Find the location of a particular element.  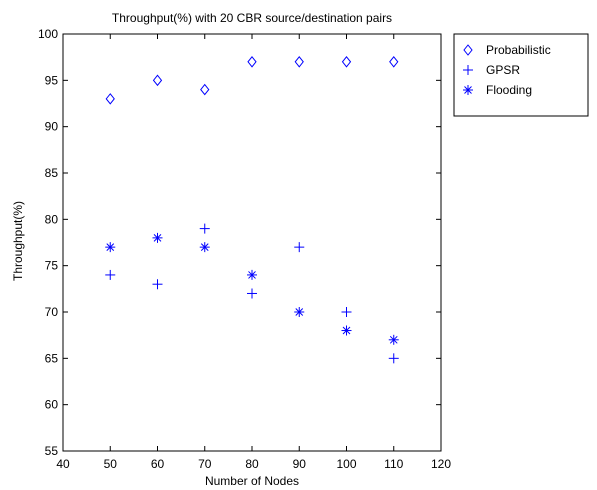

y-tick-label: 65 is located at coordinates (52, 358).